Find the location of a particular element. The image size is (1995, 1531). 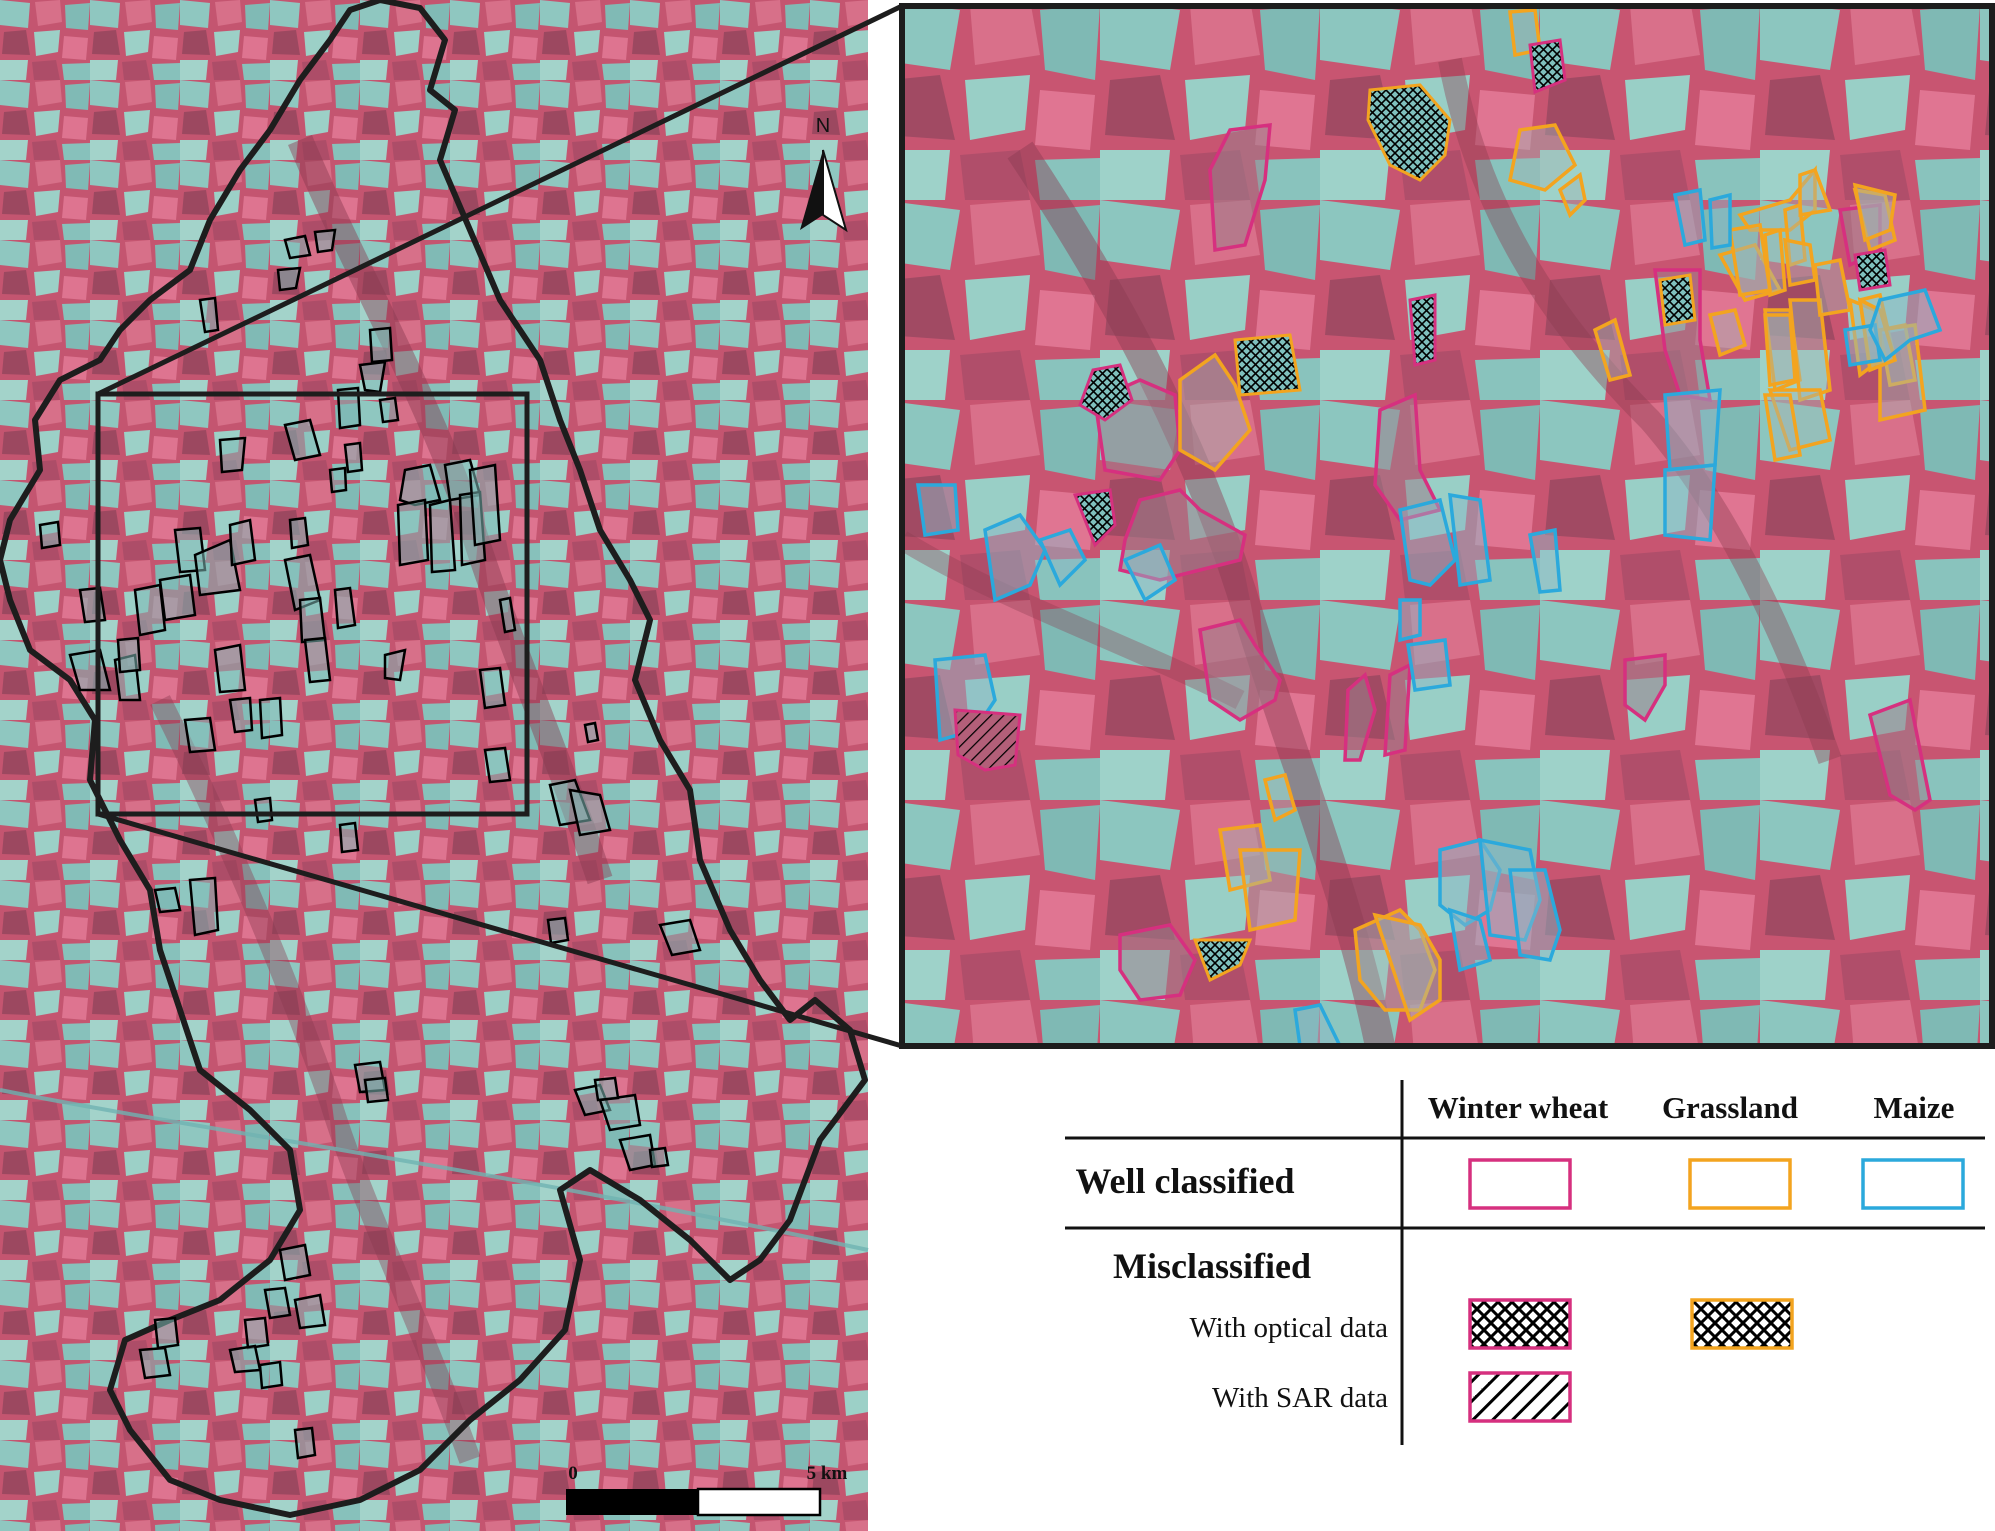

north-arrow-icon is located at coordinates (811, 190).